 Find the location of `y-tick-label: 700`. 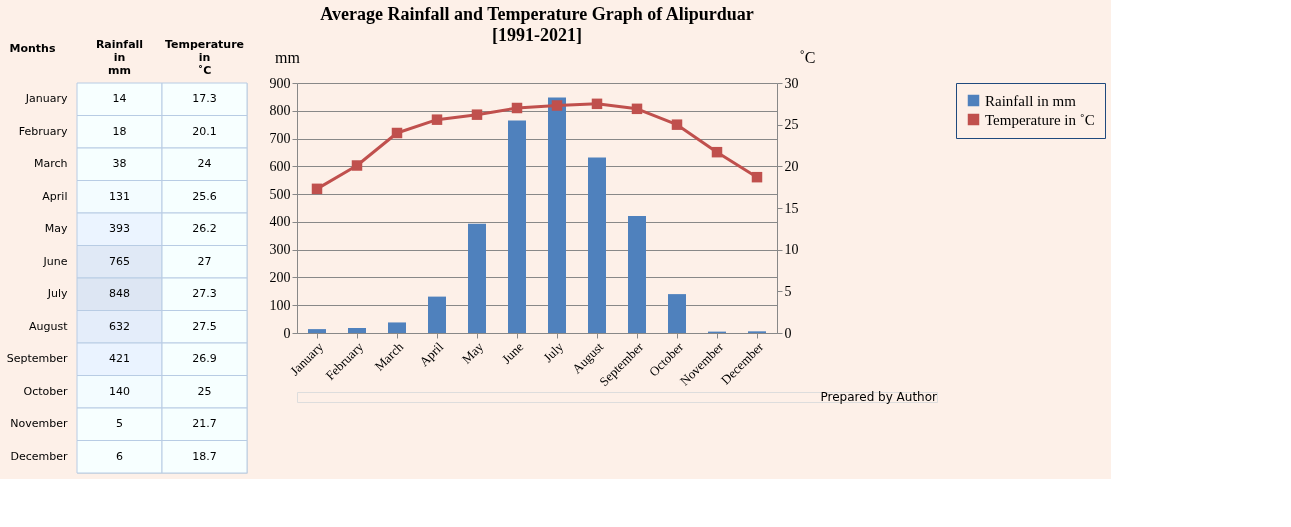

y-tick-label: 700 is located at coordinates (280, 139).